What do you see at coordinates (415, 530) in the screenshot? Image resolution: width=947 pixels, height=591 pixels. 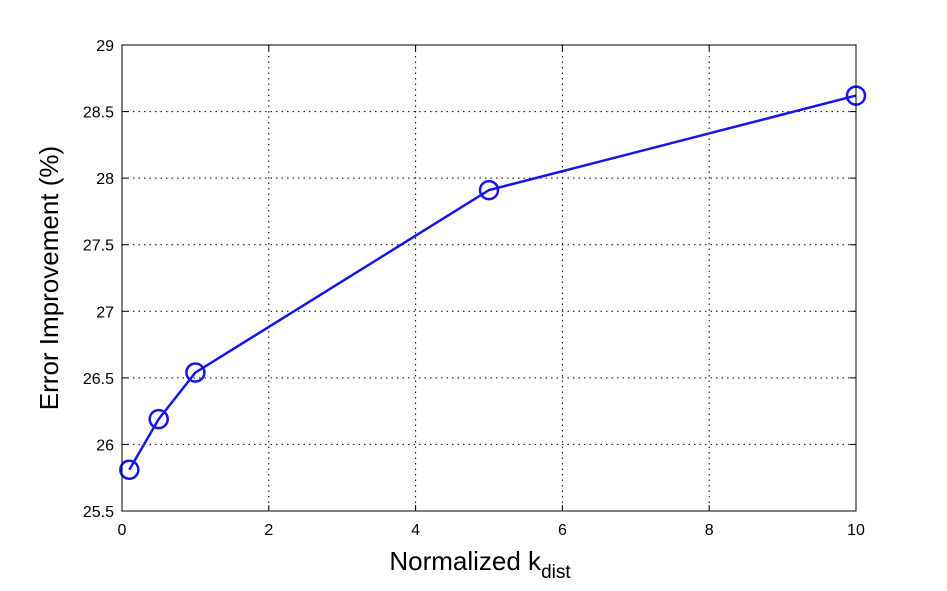 I see `x-tick-label: 4` at bounding box center [415, 530].